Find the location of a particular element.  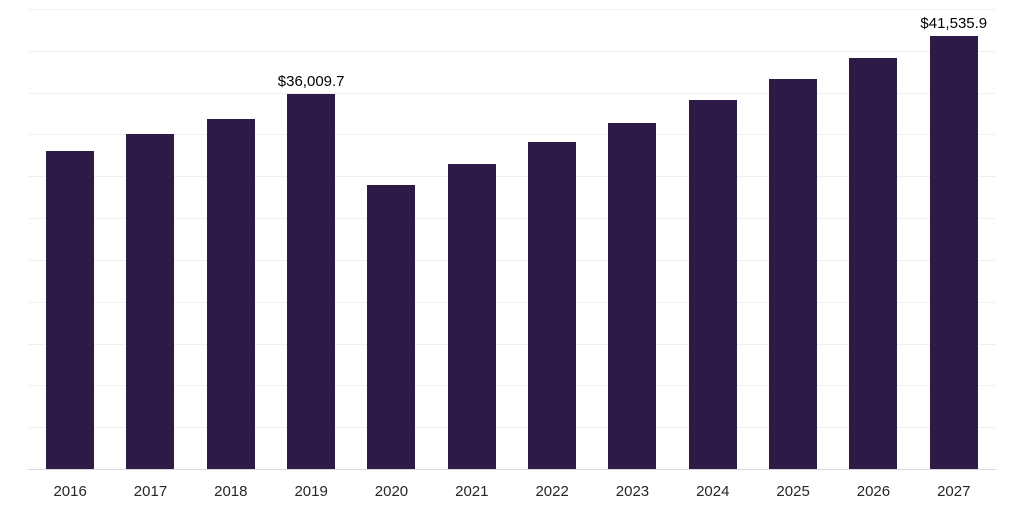

x-axis-label-2025: 2025 is located at coordinates (793, 491).